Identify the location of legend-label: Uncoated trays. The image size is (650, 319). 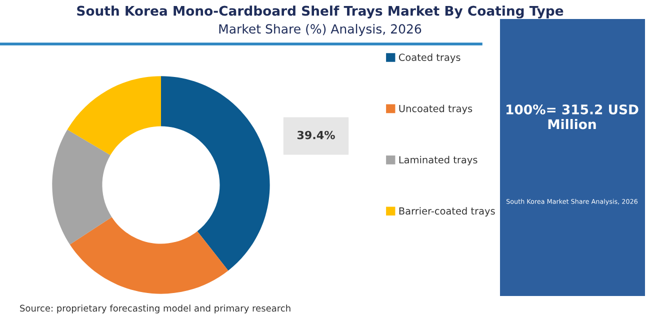
(435, 109).